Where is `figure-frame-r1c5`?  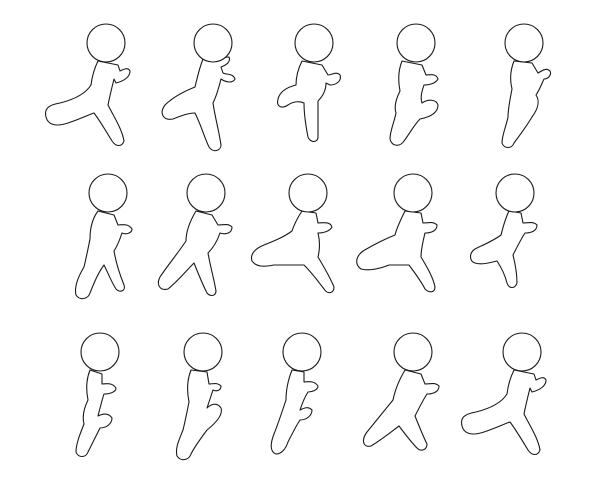 figure-frame-r1c5 is located at coordinates (526, 86).